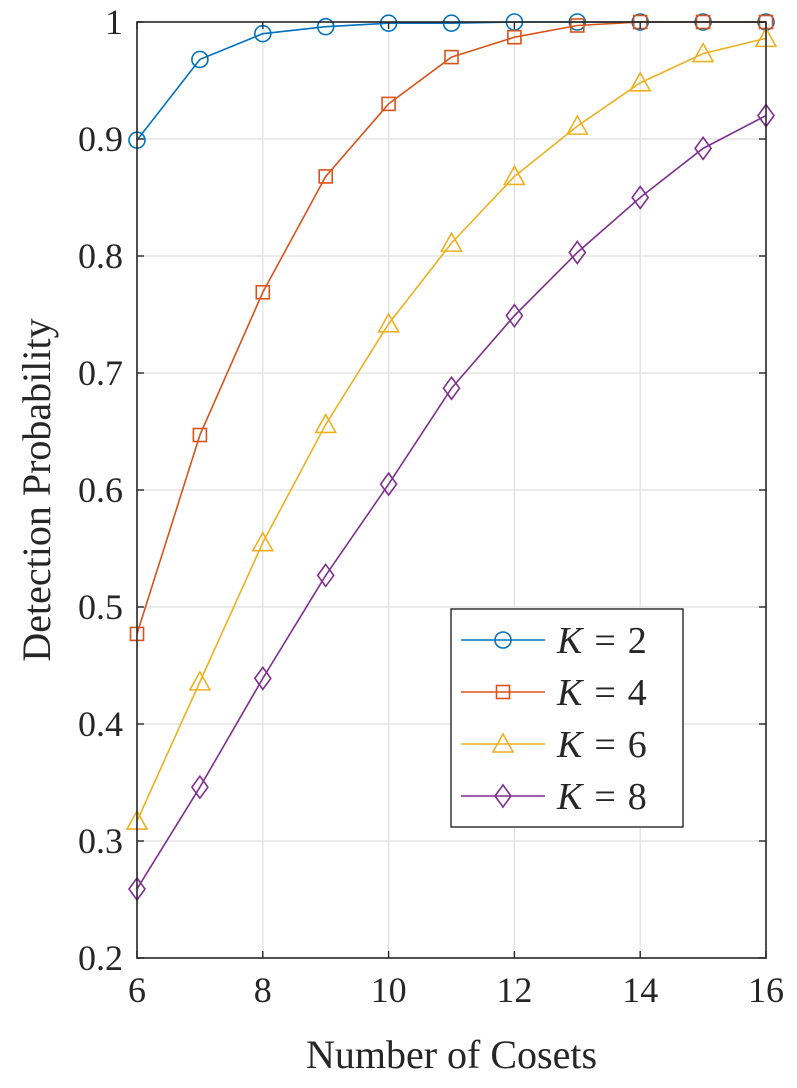 This screenshot has height=1088, width=797. Describe the element at coordinates (100, 607) in the screenshot. I see `y-tick-label: 0.5` at that location.